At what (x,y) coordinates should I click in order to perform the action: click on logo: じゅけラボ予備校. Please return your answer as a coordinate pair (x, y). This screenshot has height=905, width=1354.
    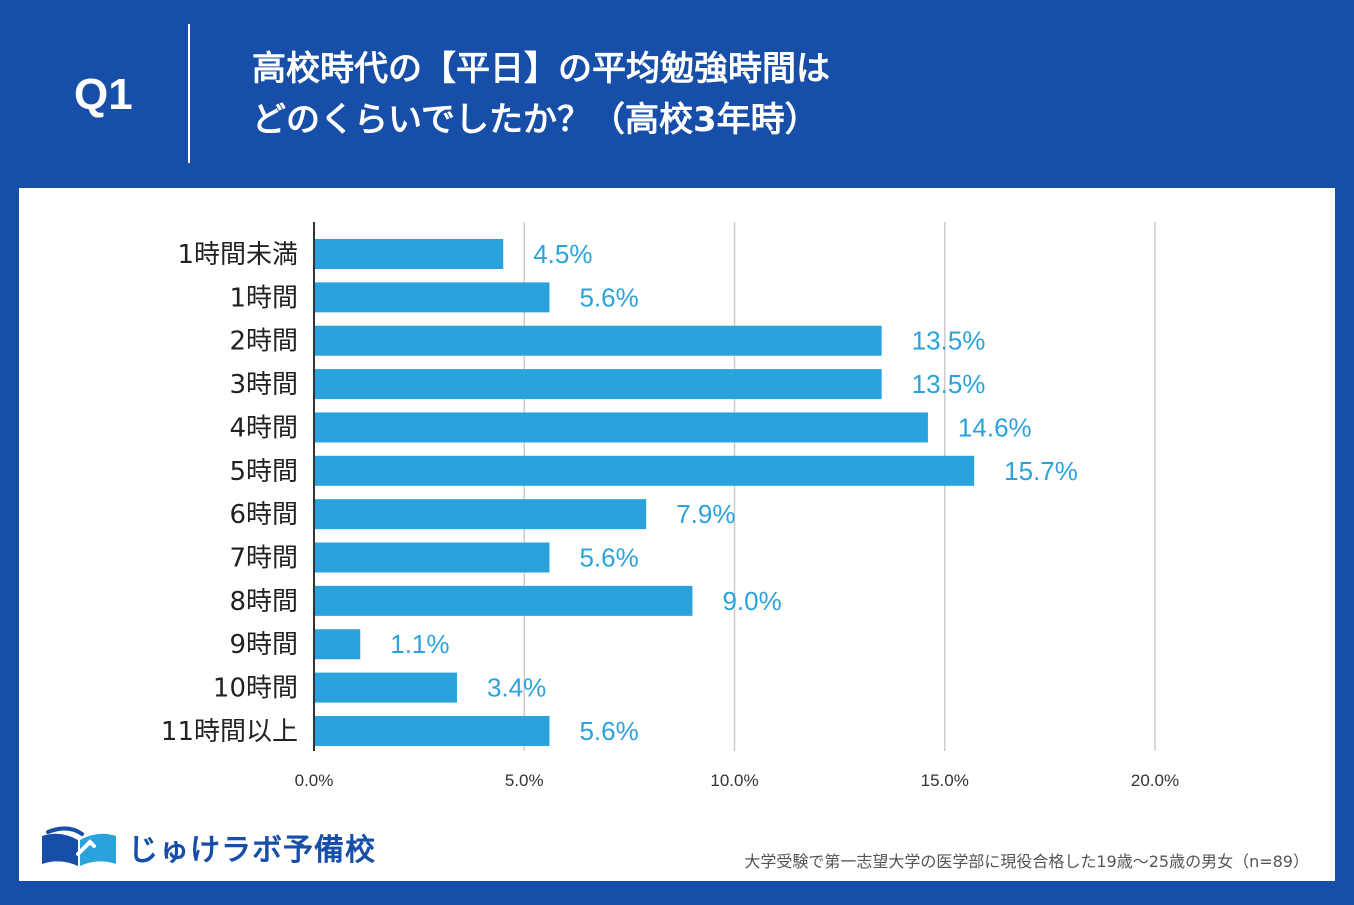
    Looking at the image, I should click on (207, 847).